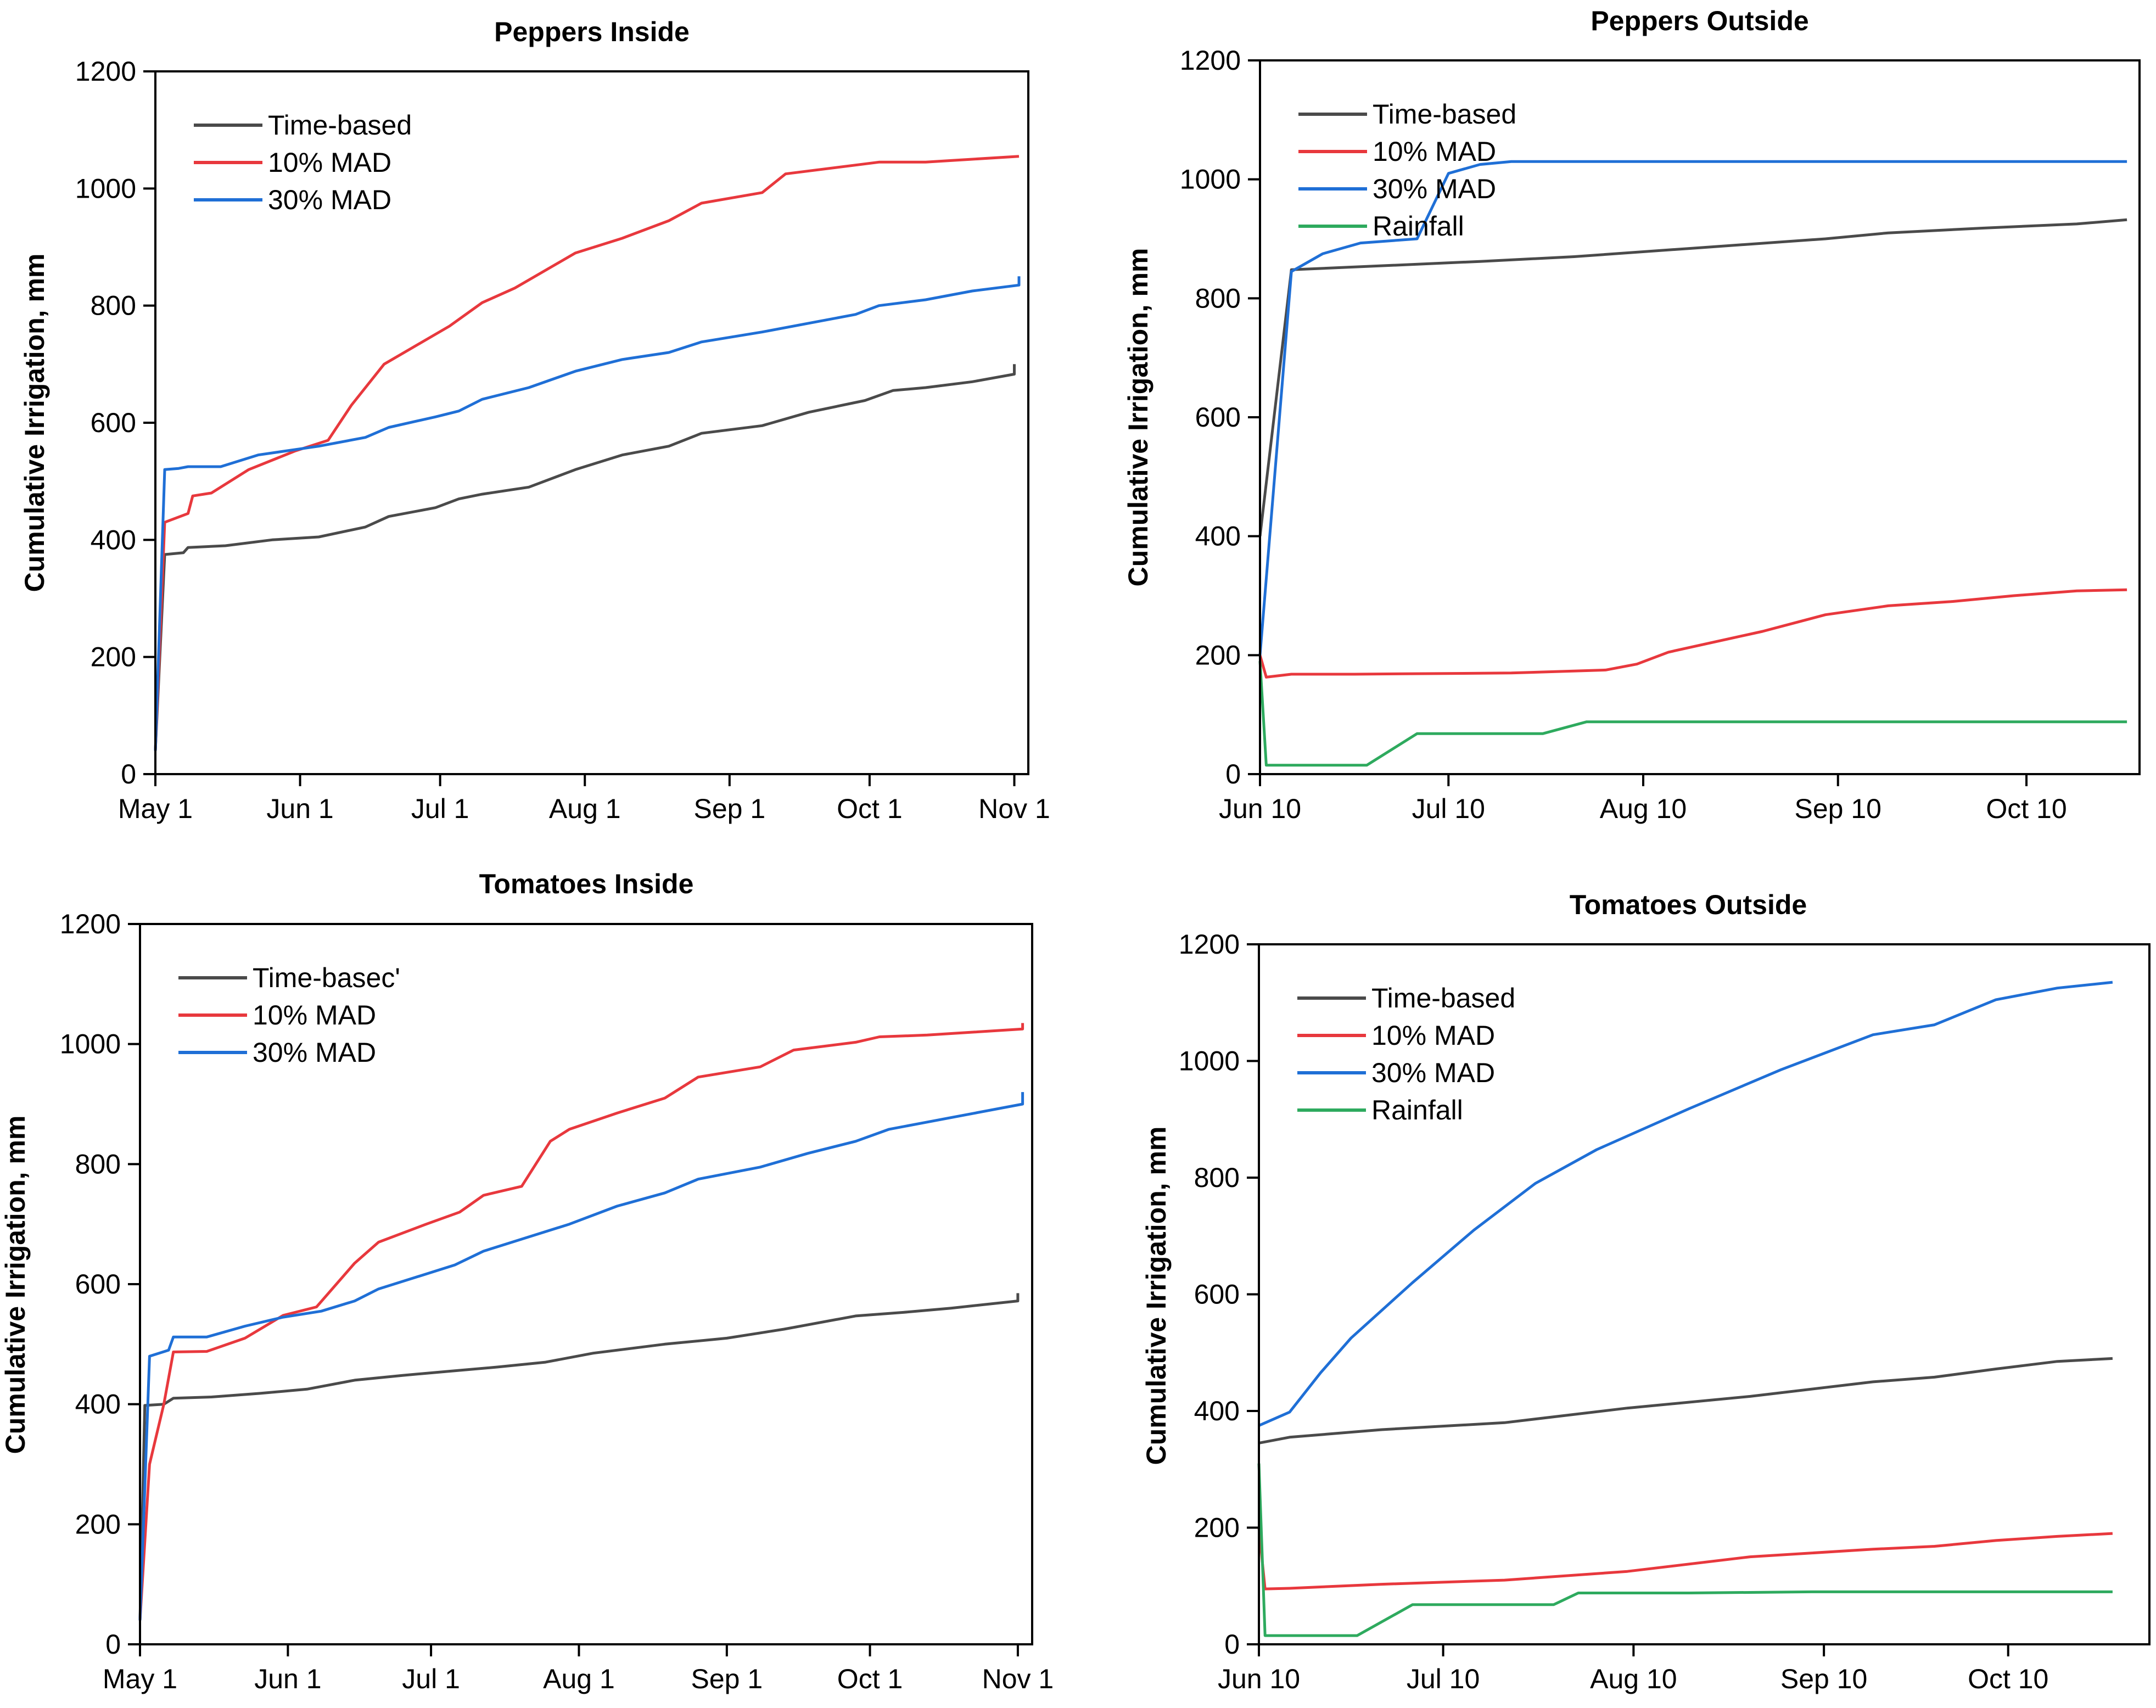 The width and height of the screenshot is (2156, 1708). Describe the element at coordinates (592, 32) in the screenshot. I see `chart-title: Peppers Inside` at that location.